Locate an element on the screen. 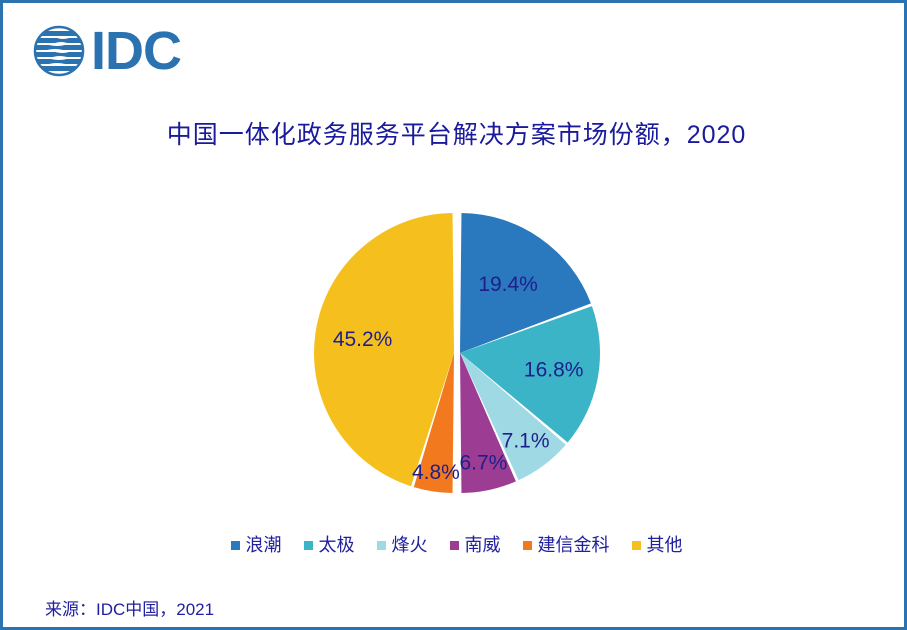 The image size is (907, 630). legend-item-1: 太极 is located at coordinates (329, 545).